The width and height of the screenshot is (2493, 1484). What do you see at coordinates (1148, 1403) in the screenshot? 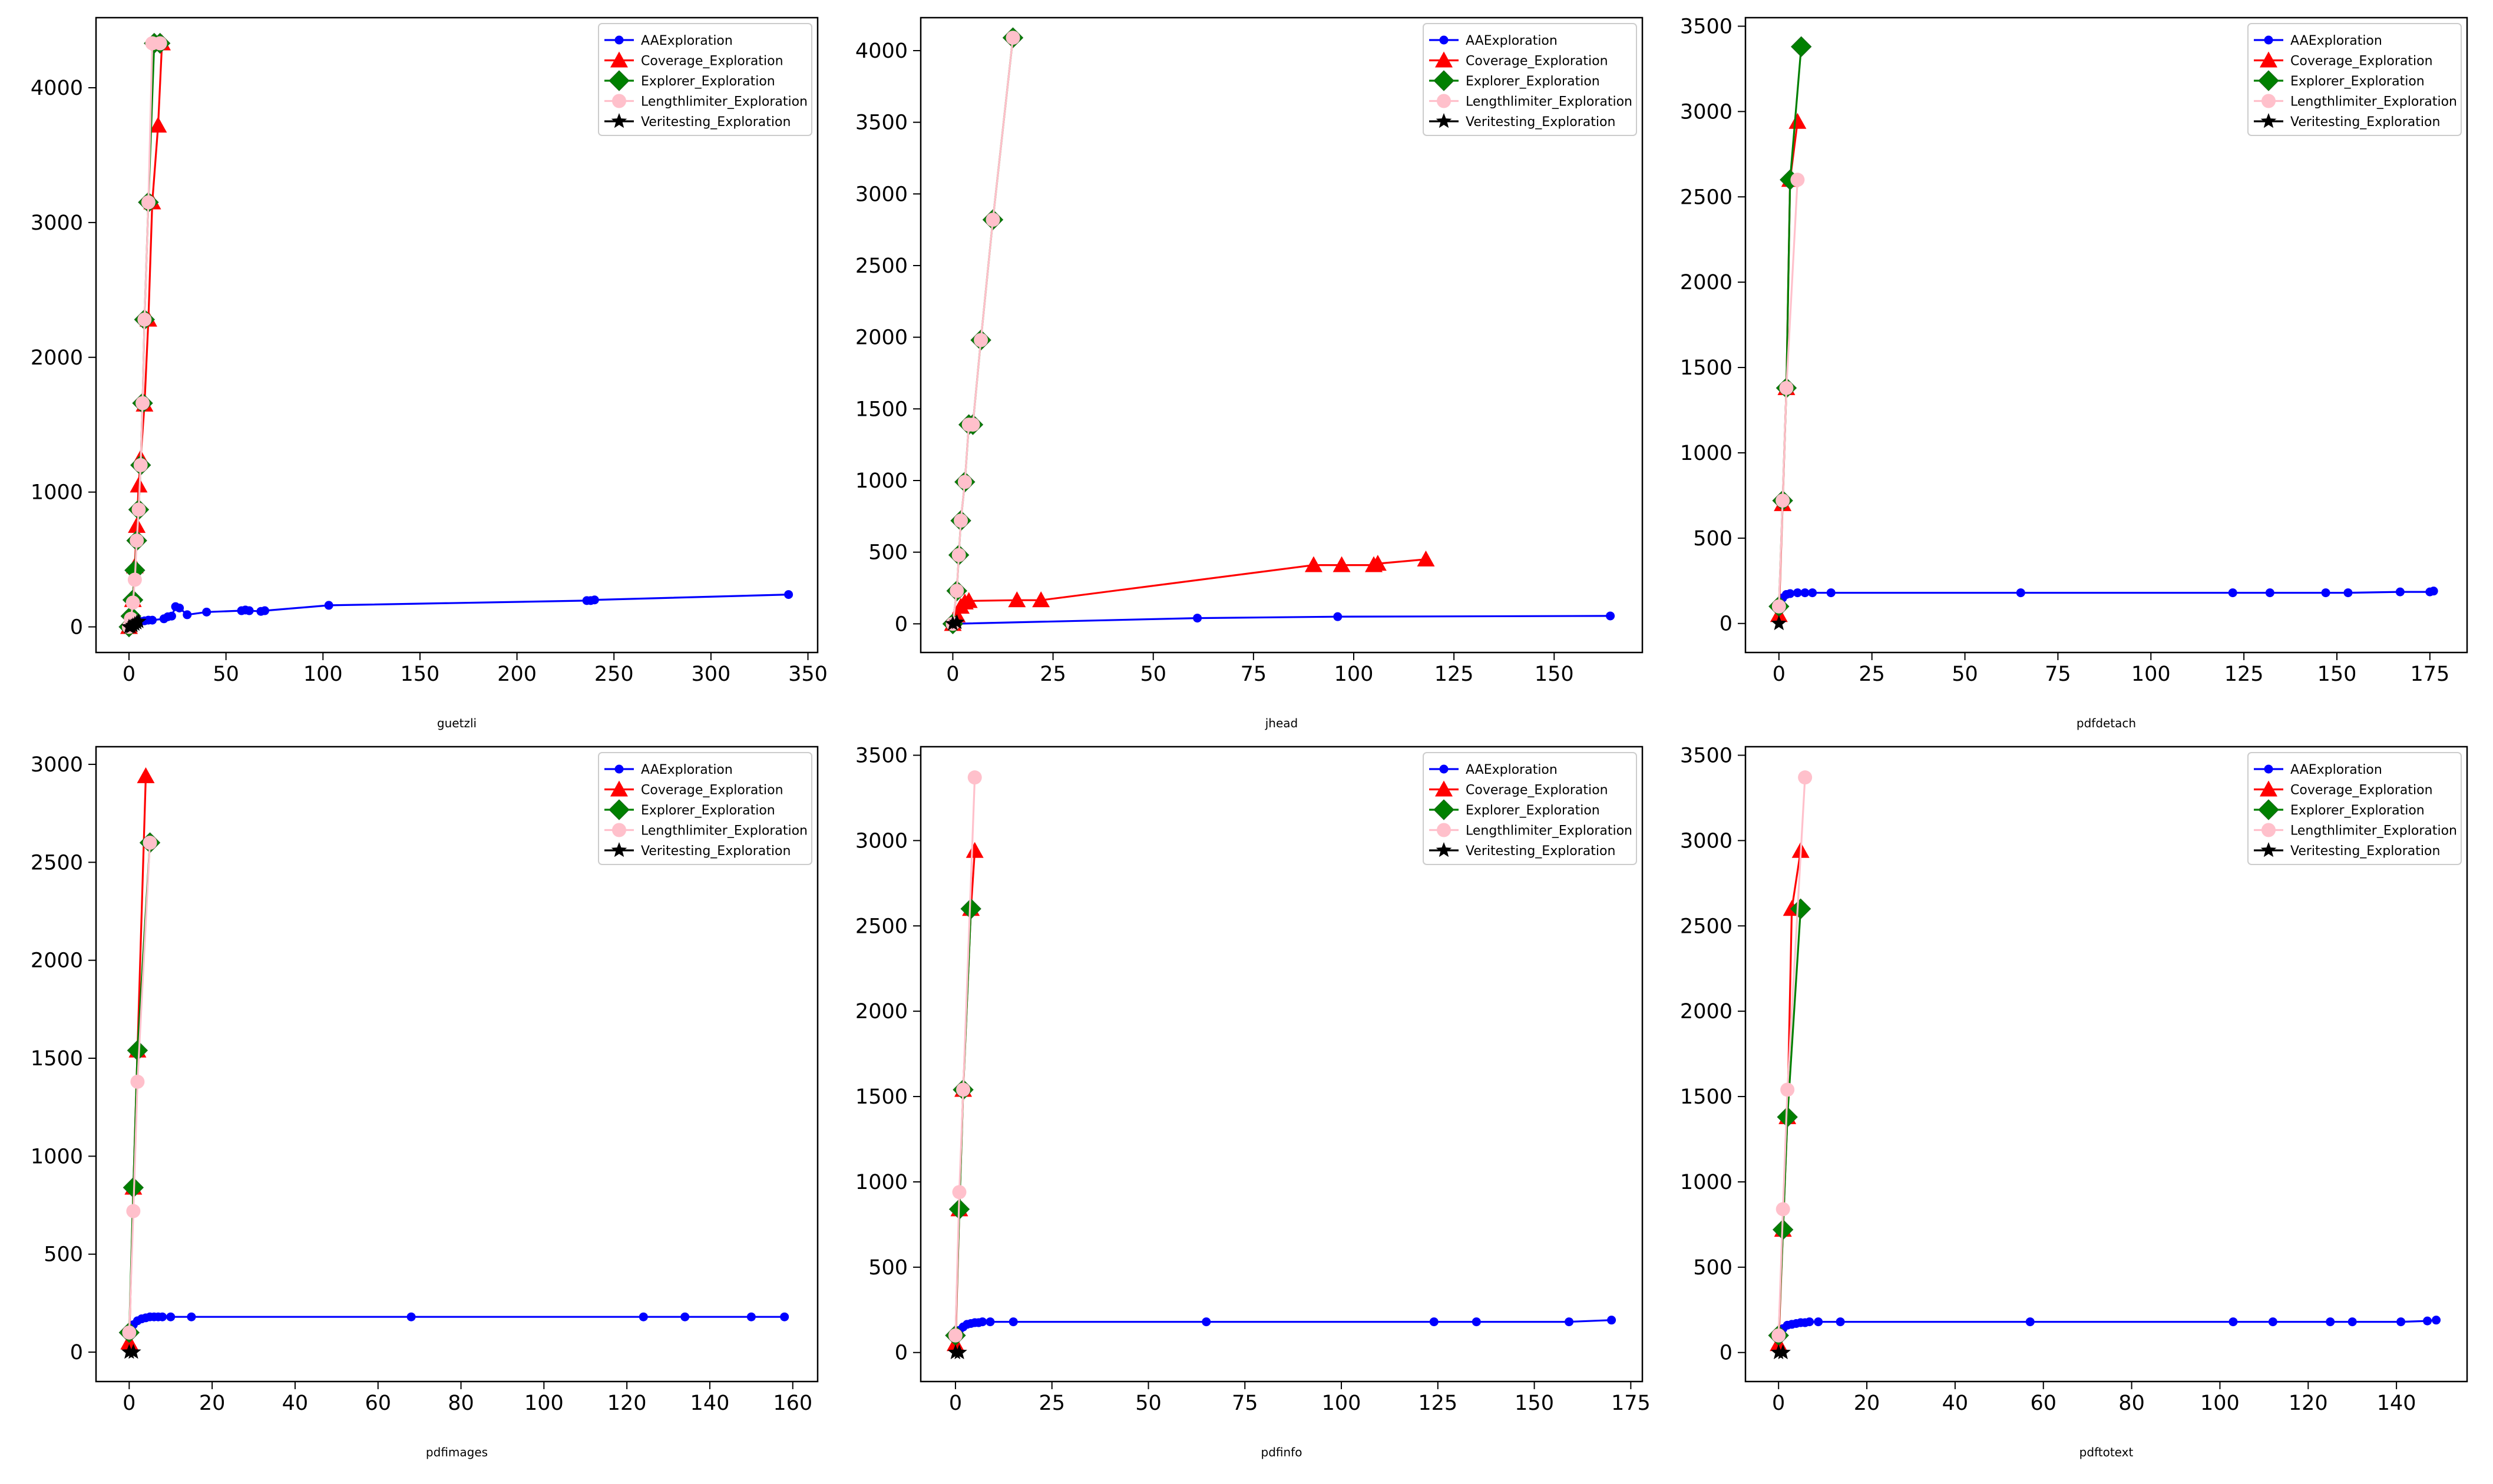
I see `x-tick-label: 50` at bounding box center [1148, 1403].